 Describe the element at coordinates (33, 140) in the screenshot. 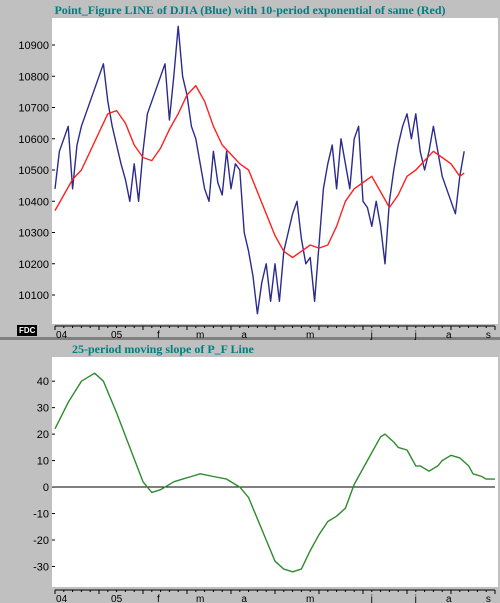

I see `y-tick-label: 10600` at that location.